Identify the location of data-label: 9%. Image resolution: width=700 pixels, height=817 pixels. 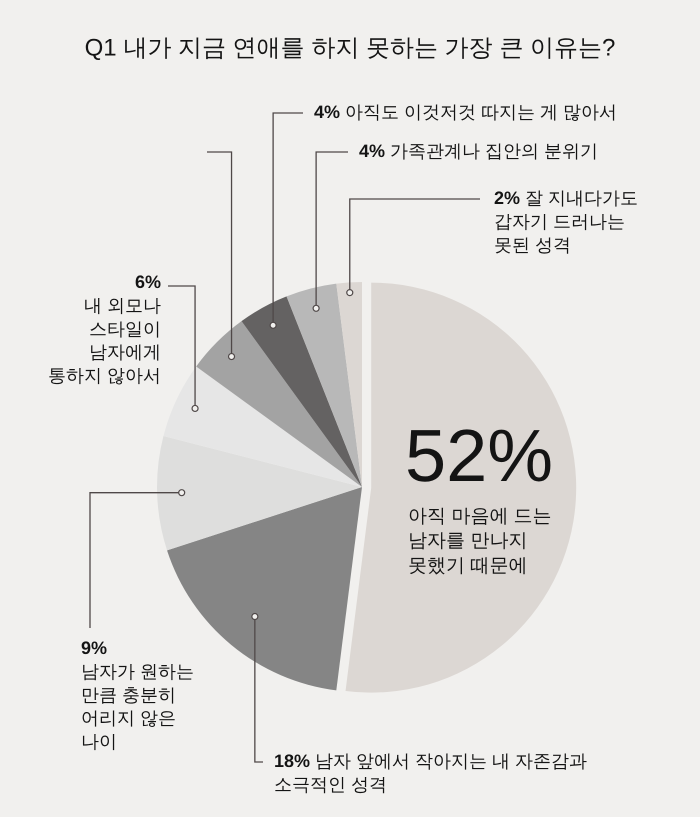
(94, 648).